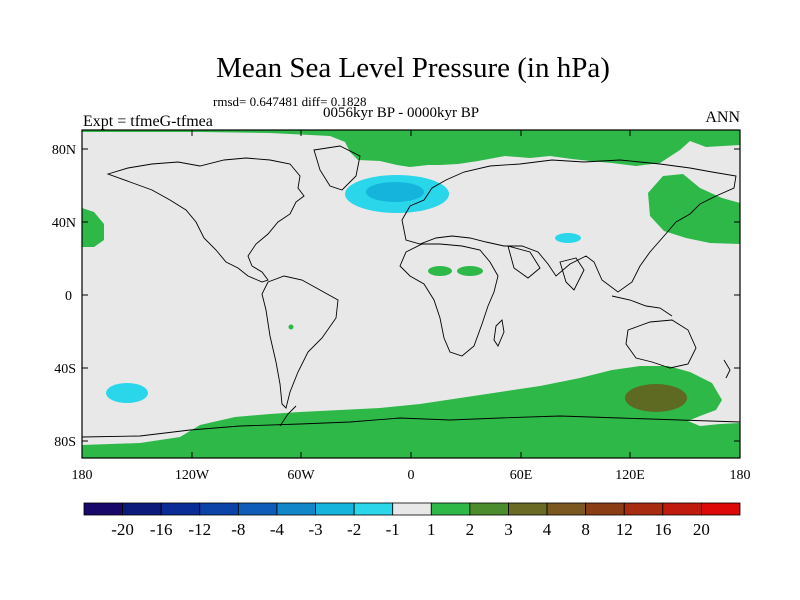  What do you see at coordinates (148, 121) in the screenshot?
I see `expt-label: Expt = tfmeG-tfmea` at bounding box center [148, 121].